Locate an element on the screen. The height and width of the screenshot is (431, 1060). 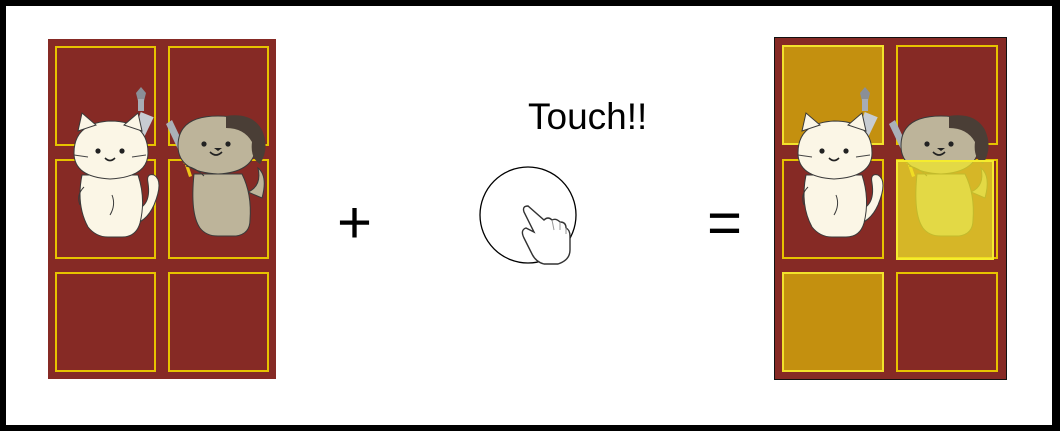
touch-label: Touch!! is located at coordinates (588, 116).